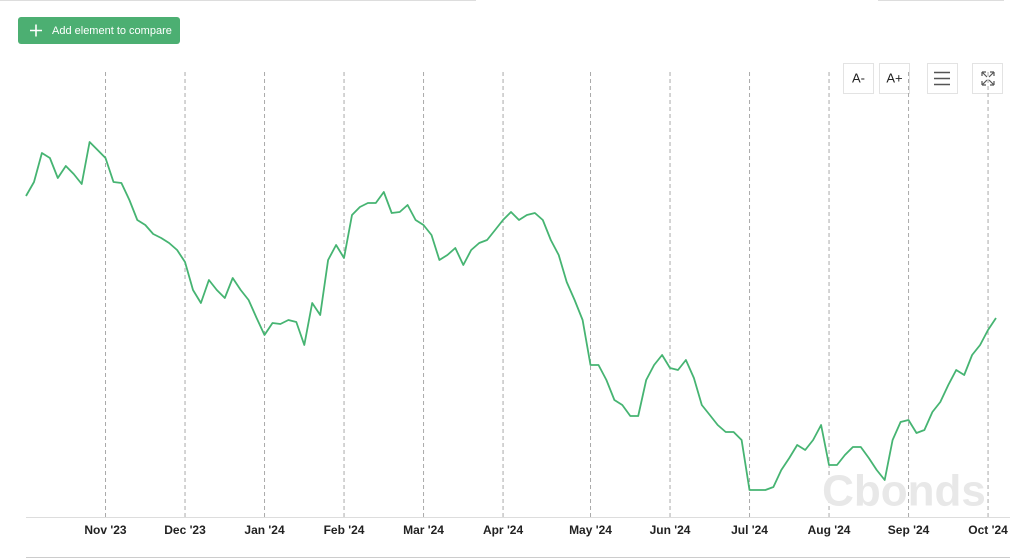 The width and height of the screenshot is (1023, 560). Describe the element at coordinates (909, 530) in the screenshot. I see `x-tick-label: Sep '24` at that location.